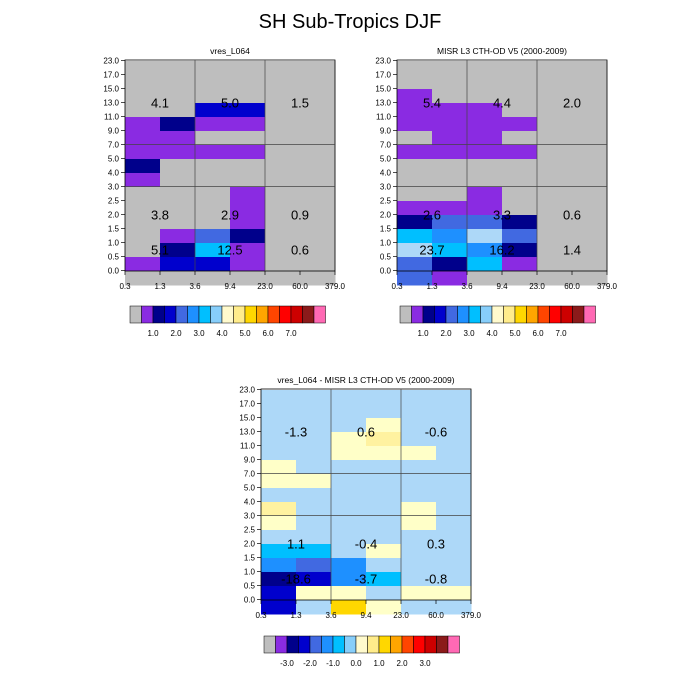  What do you see at coordinates (250, 460) in the screenshot?
I see `y-tick-label: 9.0` at bounding box center [250, 460].